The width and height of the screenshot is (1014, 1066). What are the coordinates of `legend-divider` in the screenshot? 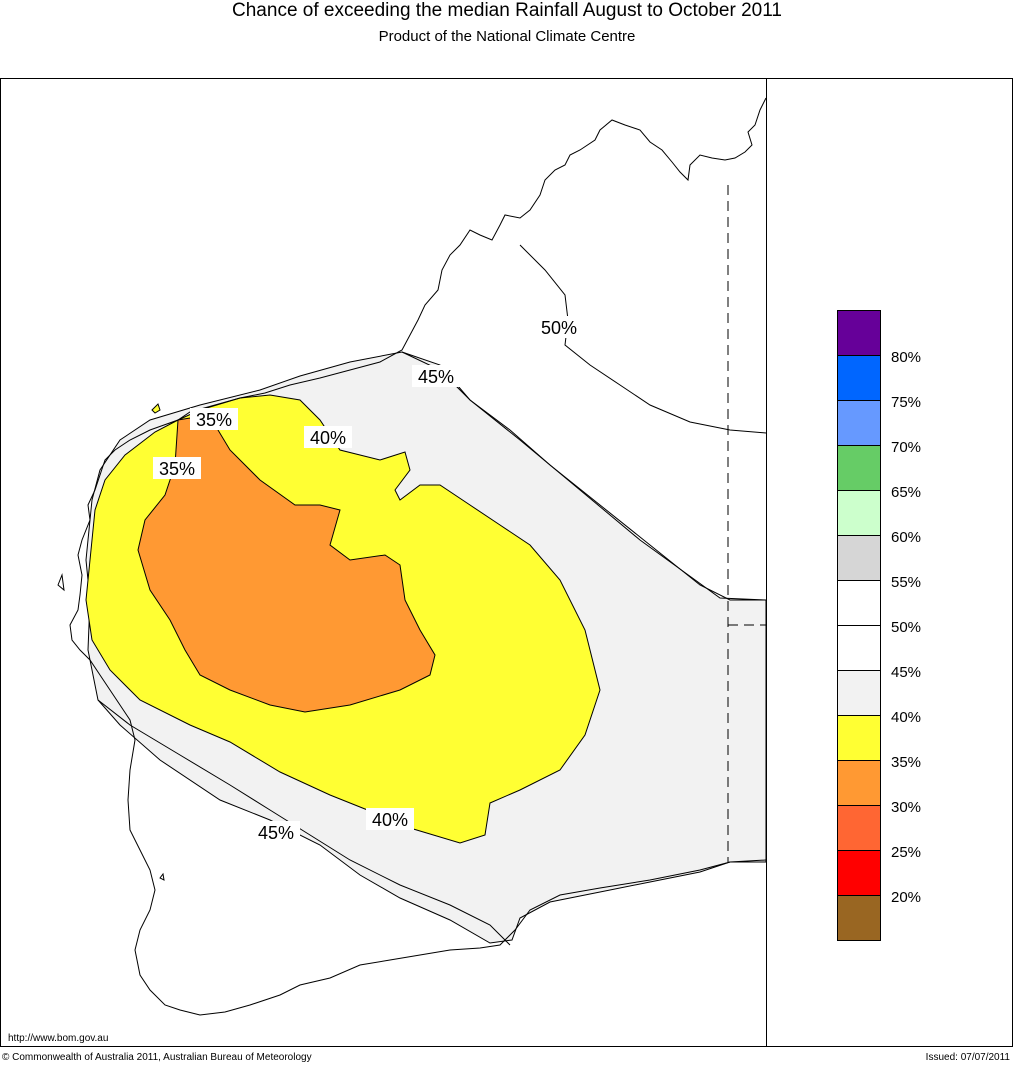 It's located at (766, 562).